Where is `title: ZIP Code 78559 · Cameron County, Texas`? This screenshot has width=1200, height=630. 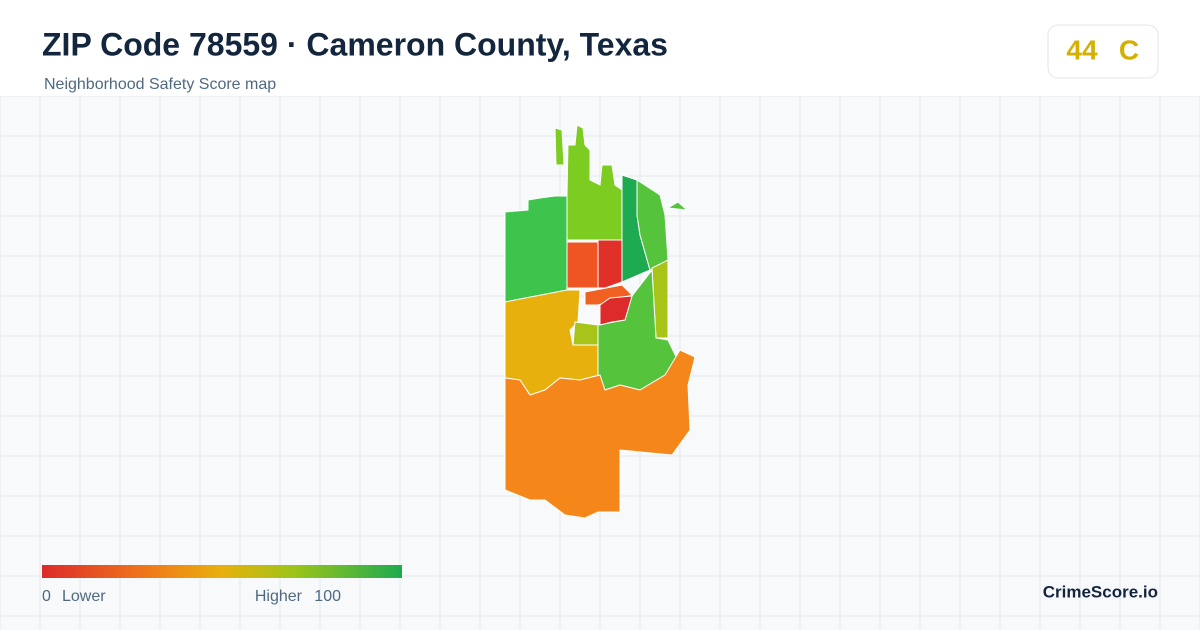
title: ZIP Code 78559 · Cameron County, Texas is located at coordinates (355, 44).